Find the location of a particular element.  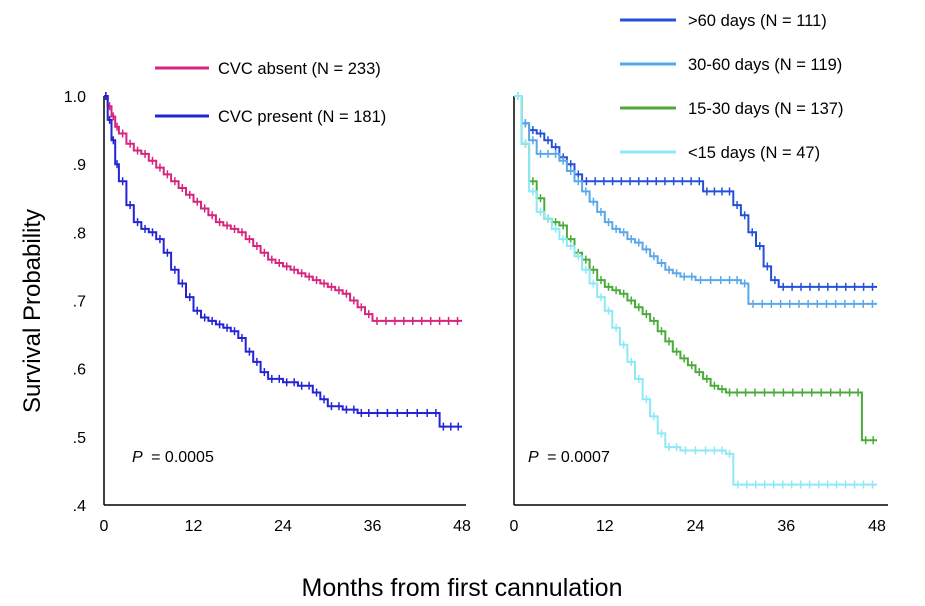

y-axis-label: Survival Probability is located at coordinates (32, 311).